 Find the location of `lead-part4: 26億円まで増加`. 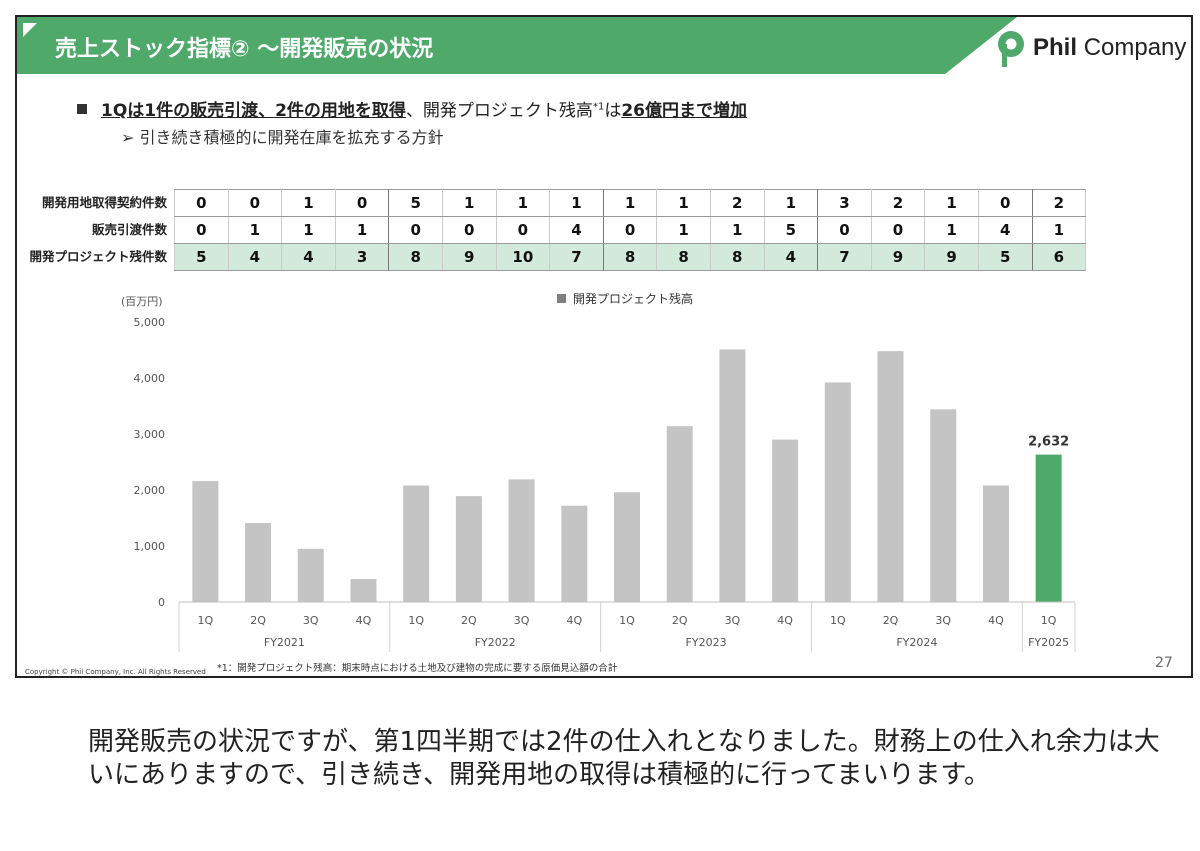

lead-part4: 26億円まで増加 is located at coordinates (684, 111).